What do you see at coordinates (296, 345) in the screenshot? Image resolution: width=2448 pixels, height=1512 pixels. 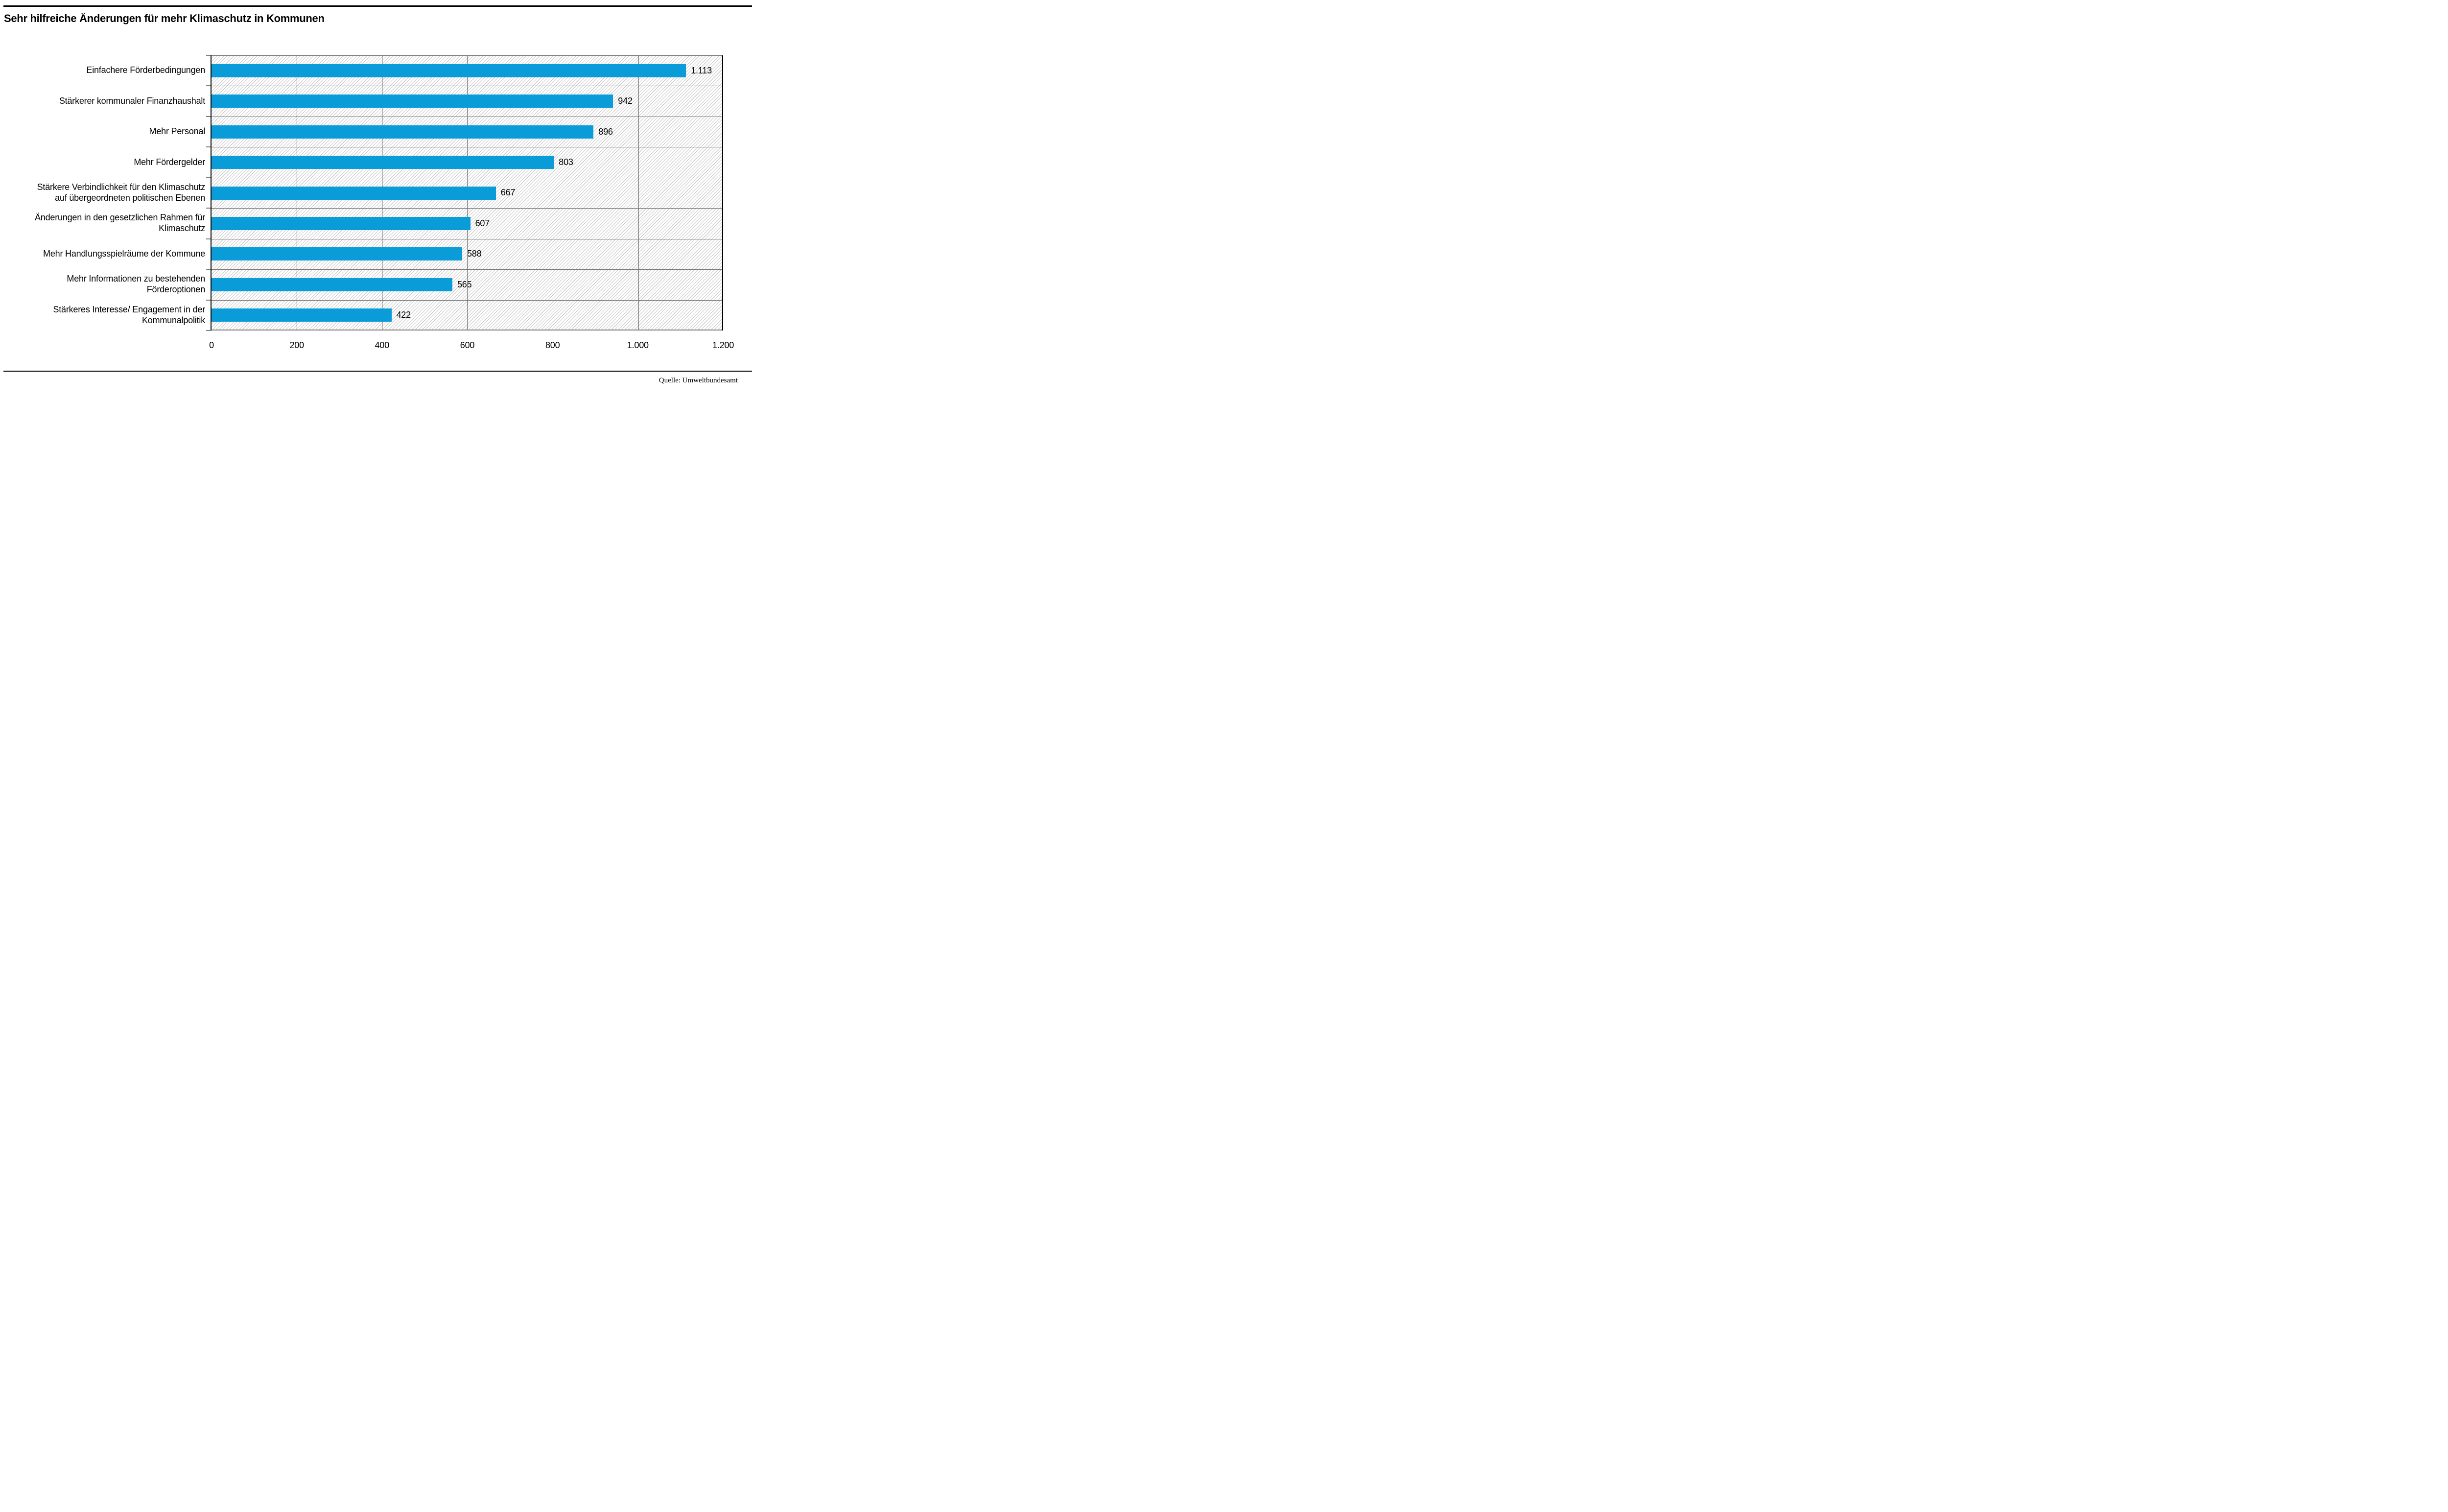 I see `x-axis-tick-label: 200` at bounding box center [296, 345].